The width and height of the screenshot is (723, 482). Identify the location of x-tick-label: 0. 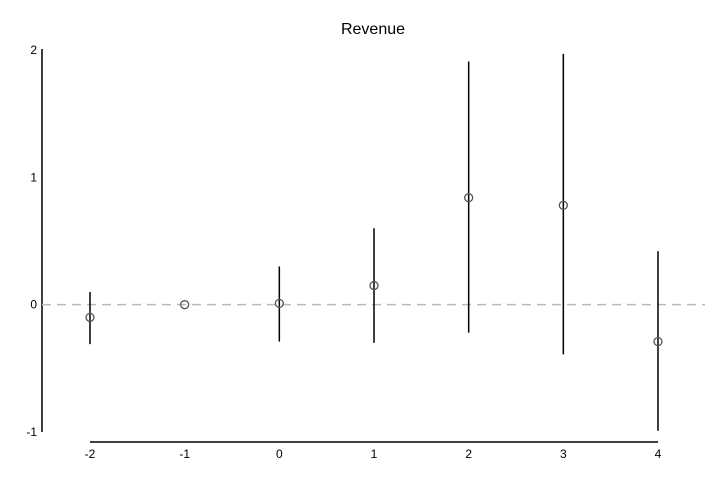
(279, 454).